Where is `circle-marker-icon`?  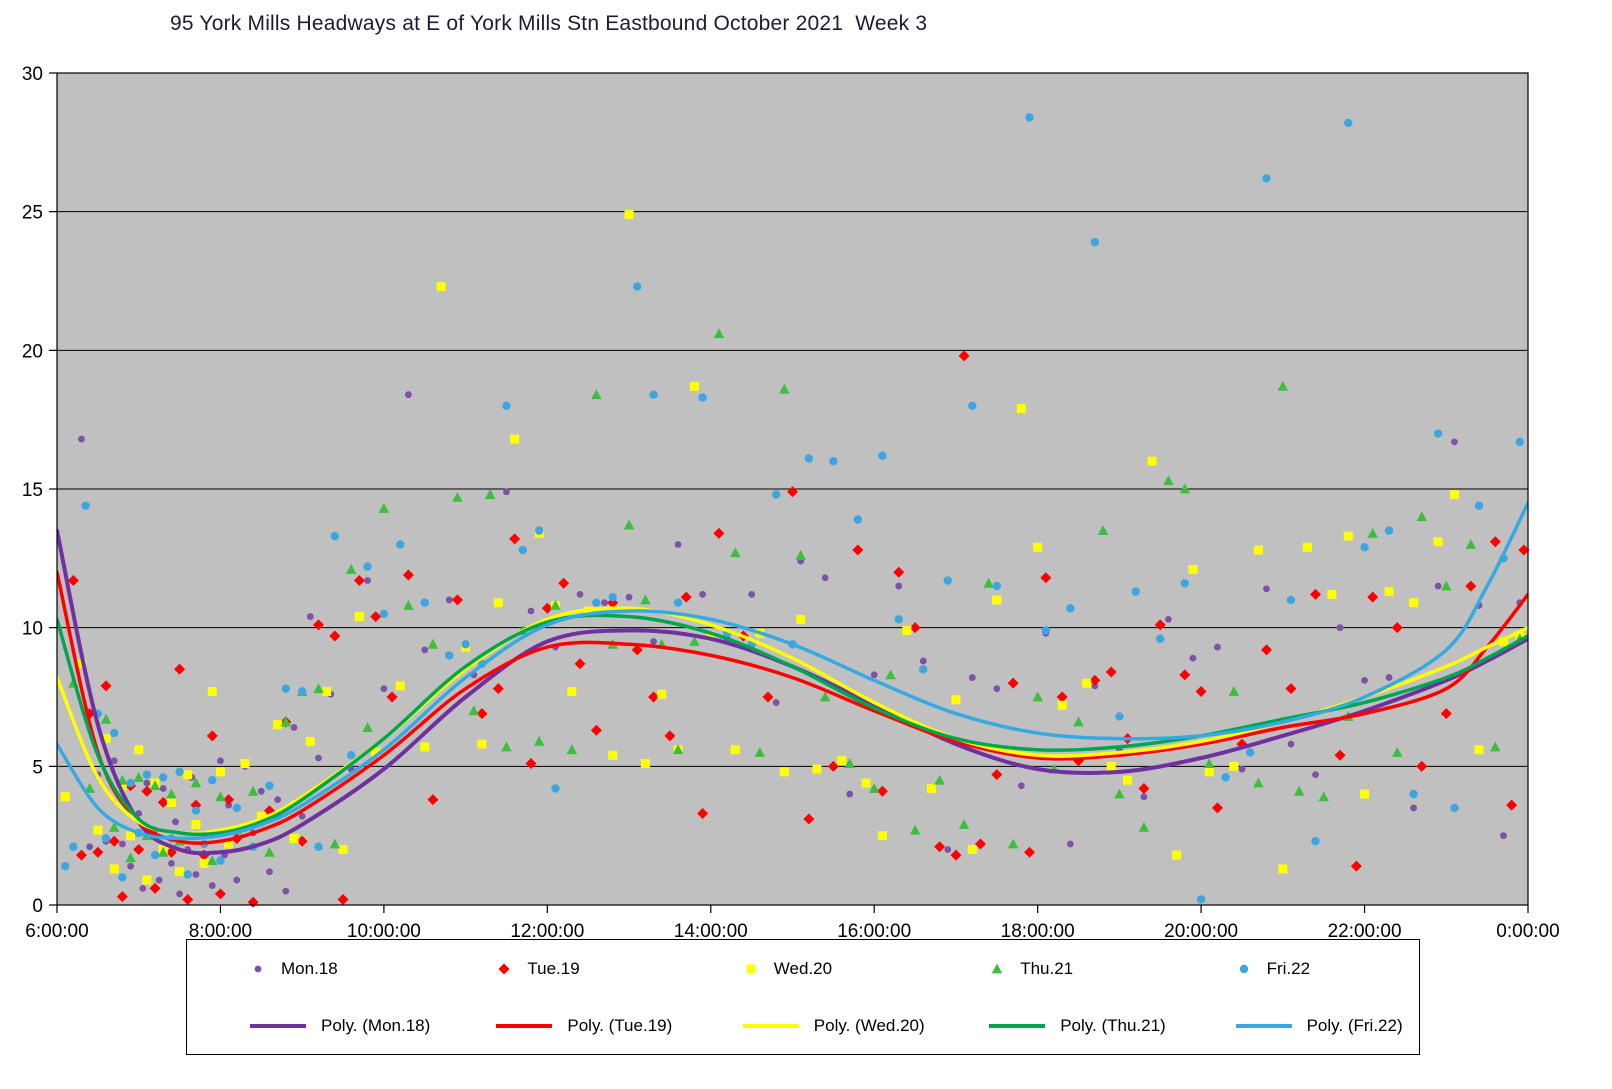
circle-marker-icon is located at coordinates (1243, 968).